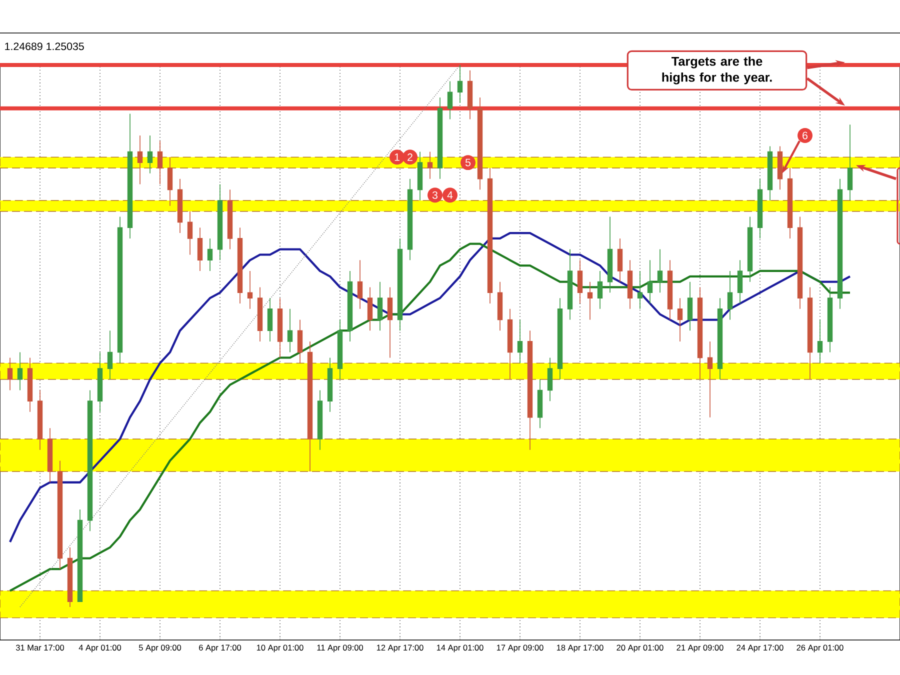 This screenshot has width=900, height=675. What do you see at coordinates (44, 46) in the screenshot?
I see `text: 1.24689 1.25035` at bounding box center [44, 46].